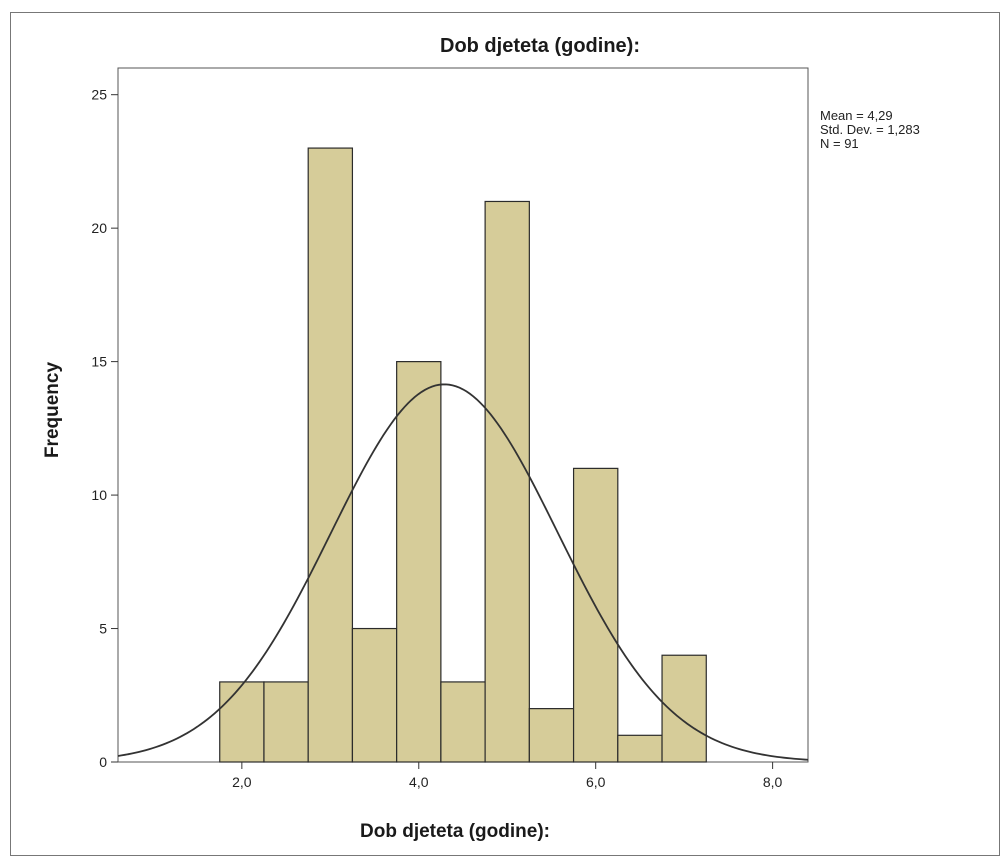 This screenshot has width=1002, height=858. What do you see at coordinates (104, 428) in the screenshot?
I see `y-axis: 0 5 10 15 20 25` at bounding box center [104, 428].